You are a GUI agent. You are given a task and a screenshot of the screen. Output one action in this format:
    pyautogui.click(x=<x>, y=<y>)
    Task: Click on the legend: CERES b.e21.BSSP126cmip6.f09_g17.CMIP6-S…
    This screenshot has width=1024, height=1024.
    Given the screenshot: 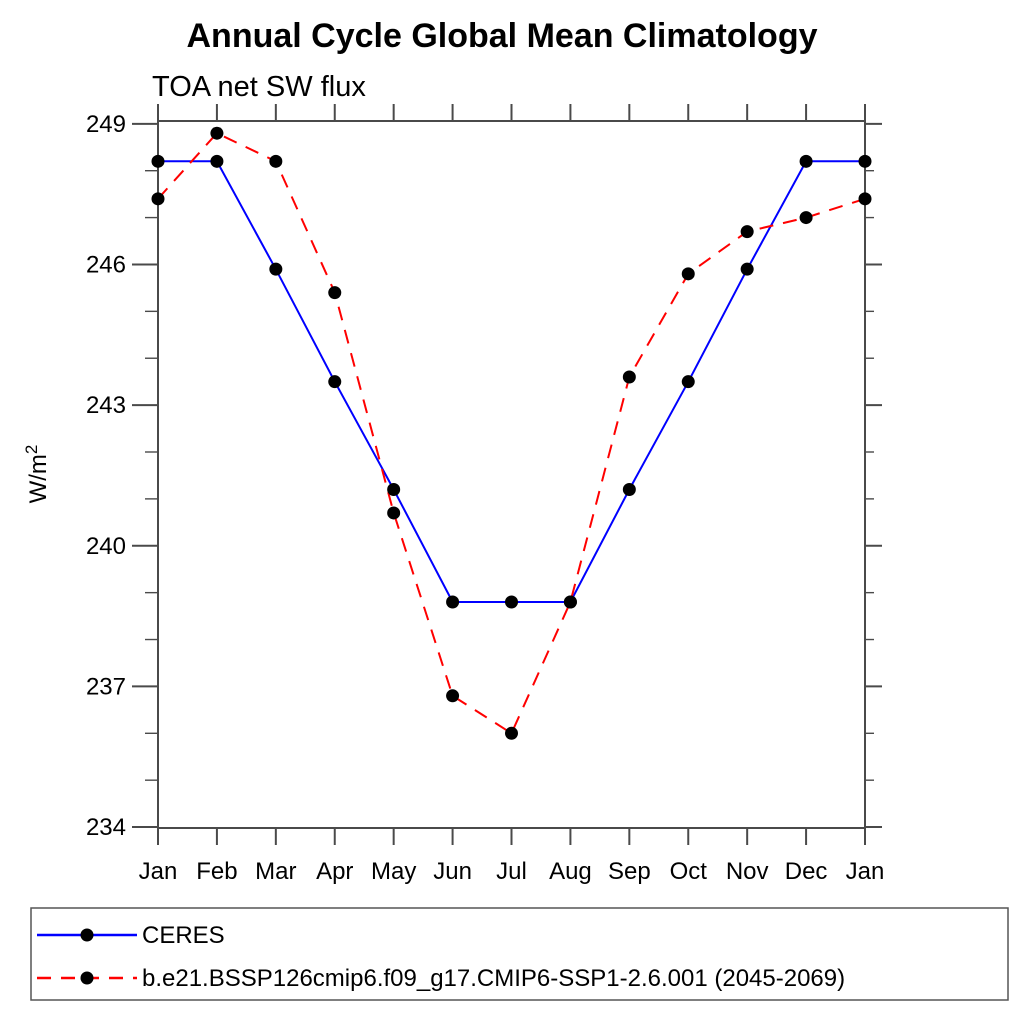 What is the action you would take?
    pyautogui.click(x=519, y=954)
    